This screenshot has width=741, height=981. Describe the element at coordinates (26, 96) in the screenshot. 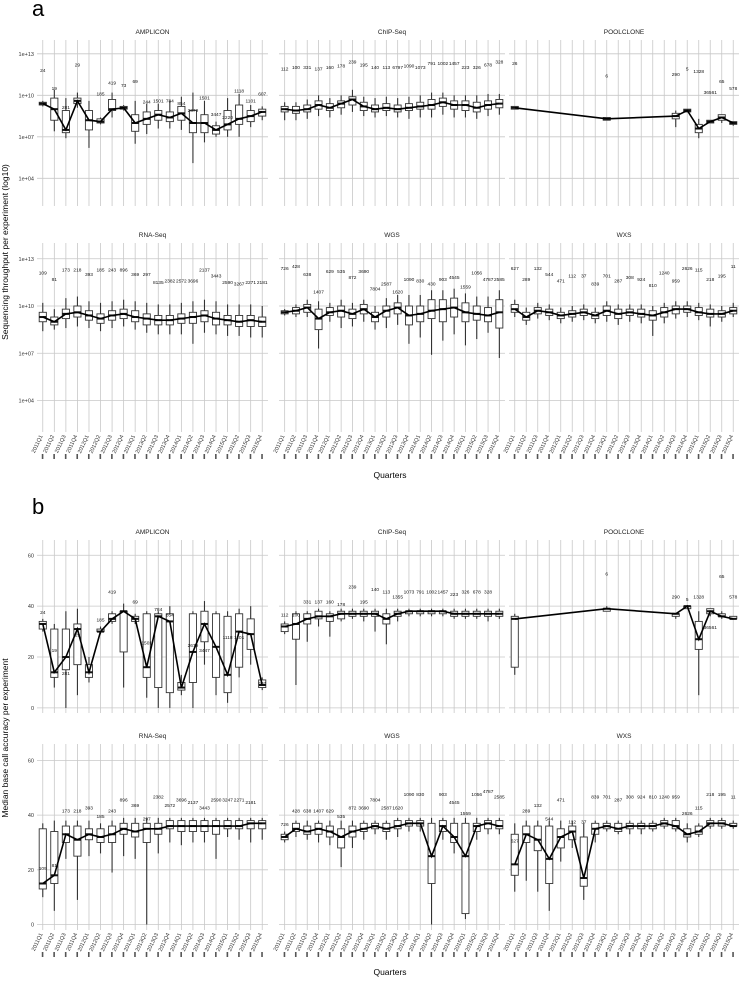

I see `y-tick-label: 1e+10` at that location.